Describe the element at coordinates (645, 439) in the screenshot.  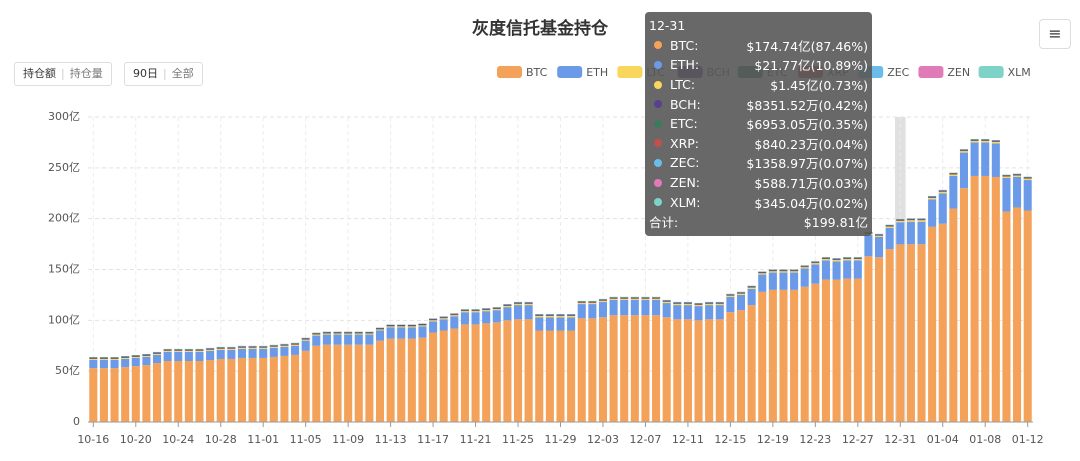
I see `x-tick-label: 12-07` at that location.